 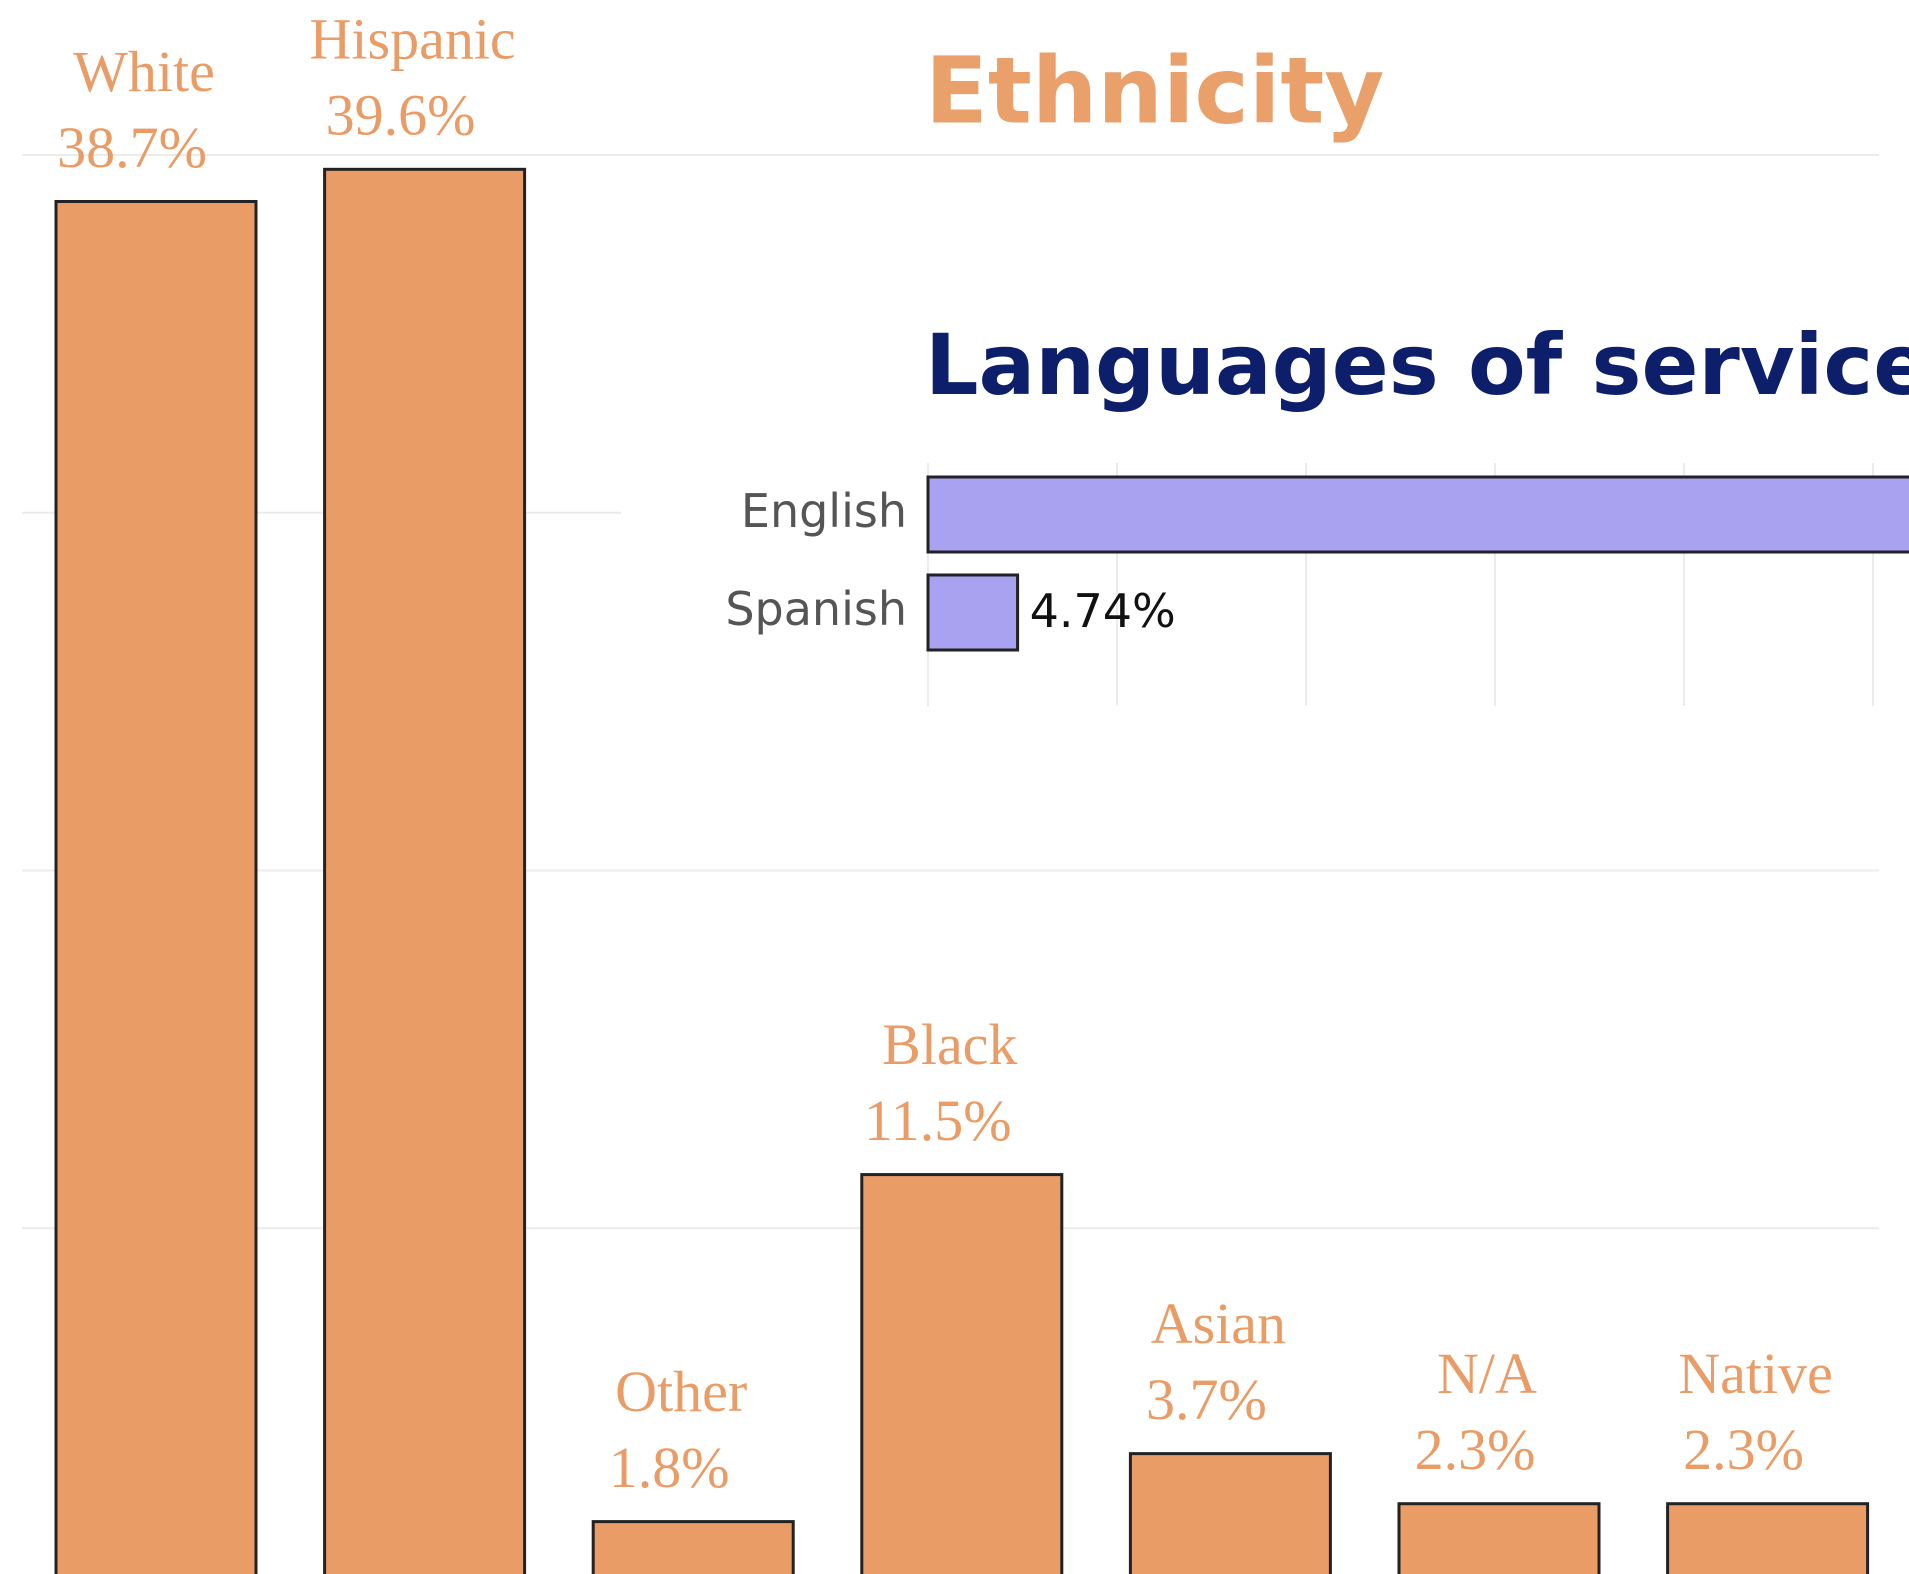 I want to click on category-label: White, so click(x=144, y=71).